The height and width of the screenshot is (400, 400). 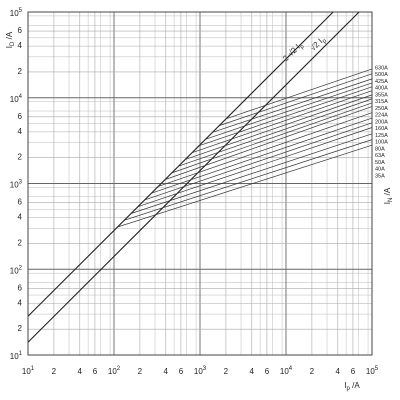 What do you see at coordinates (380, 170) in the screenshot?
I see `legend-label: 40A` at bounding box center [380, 170].